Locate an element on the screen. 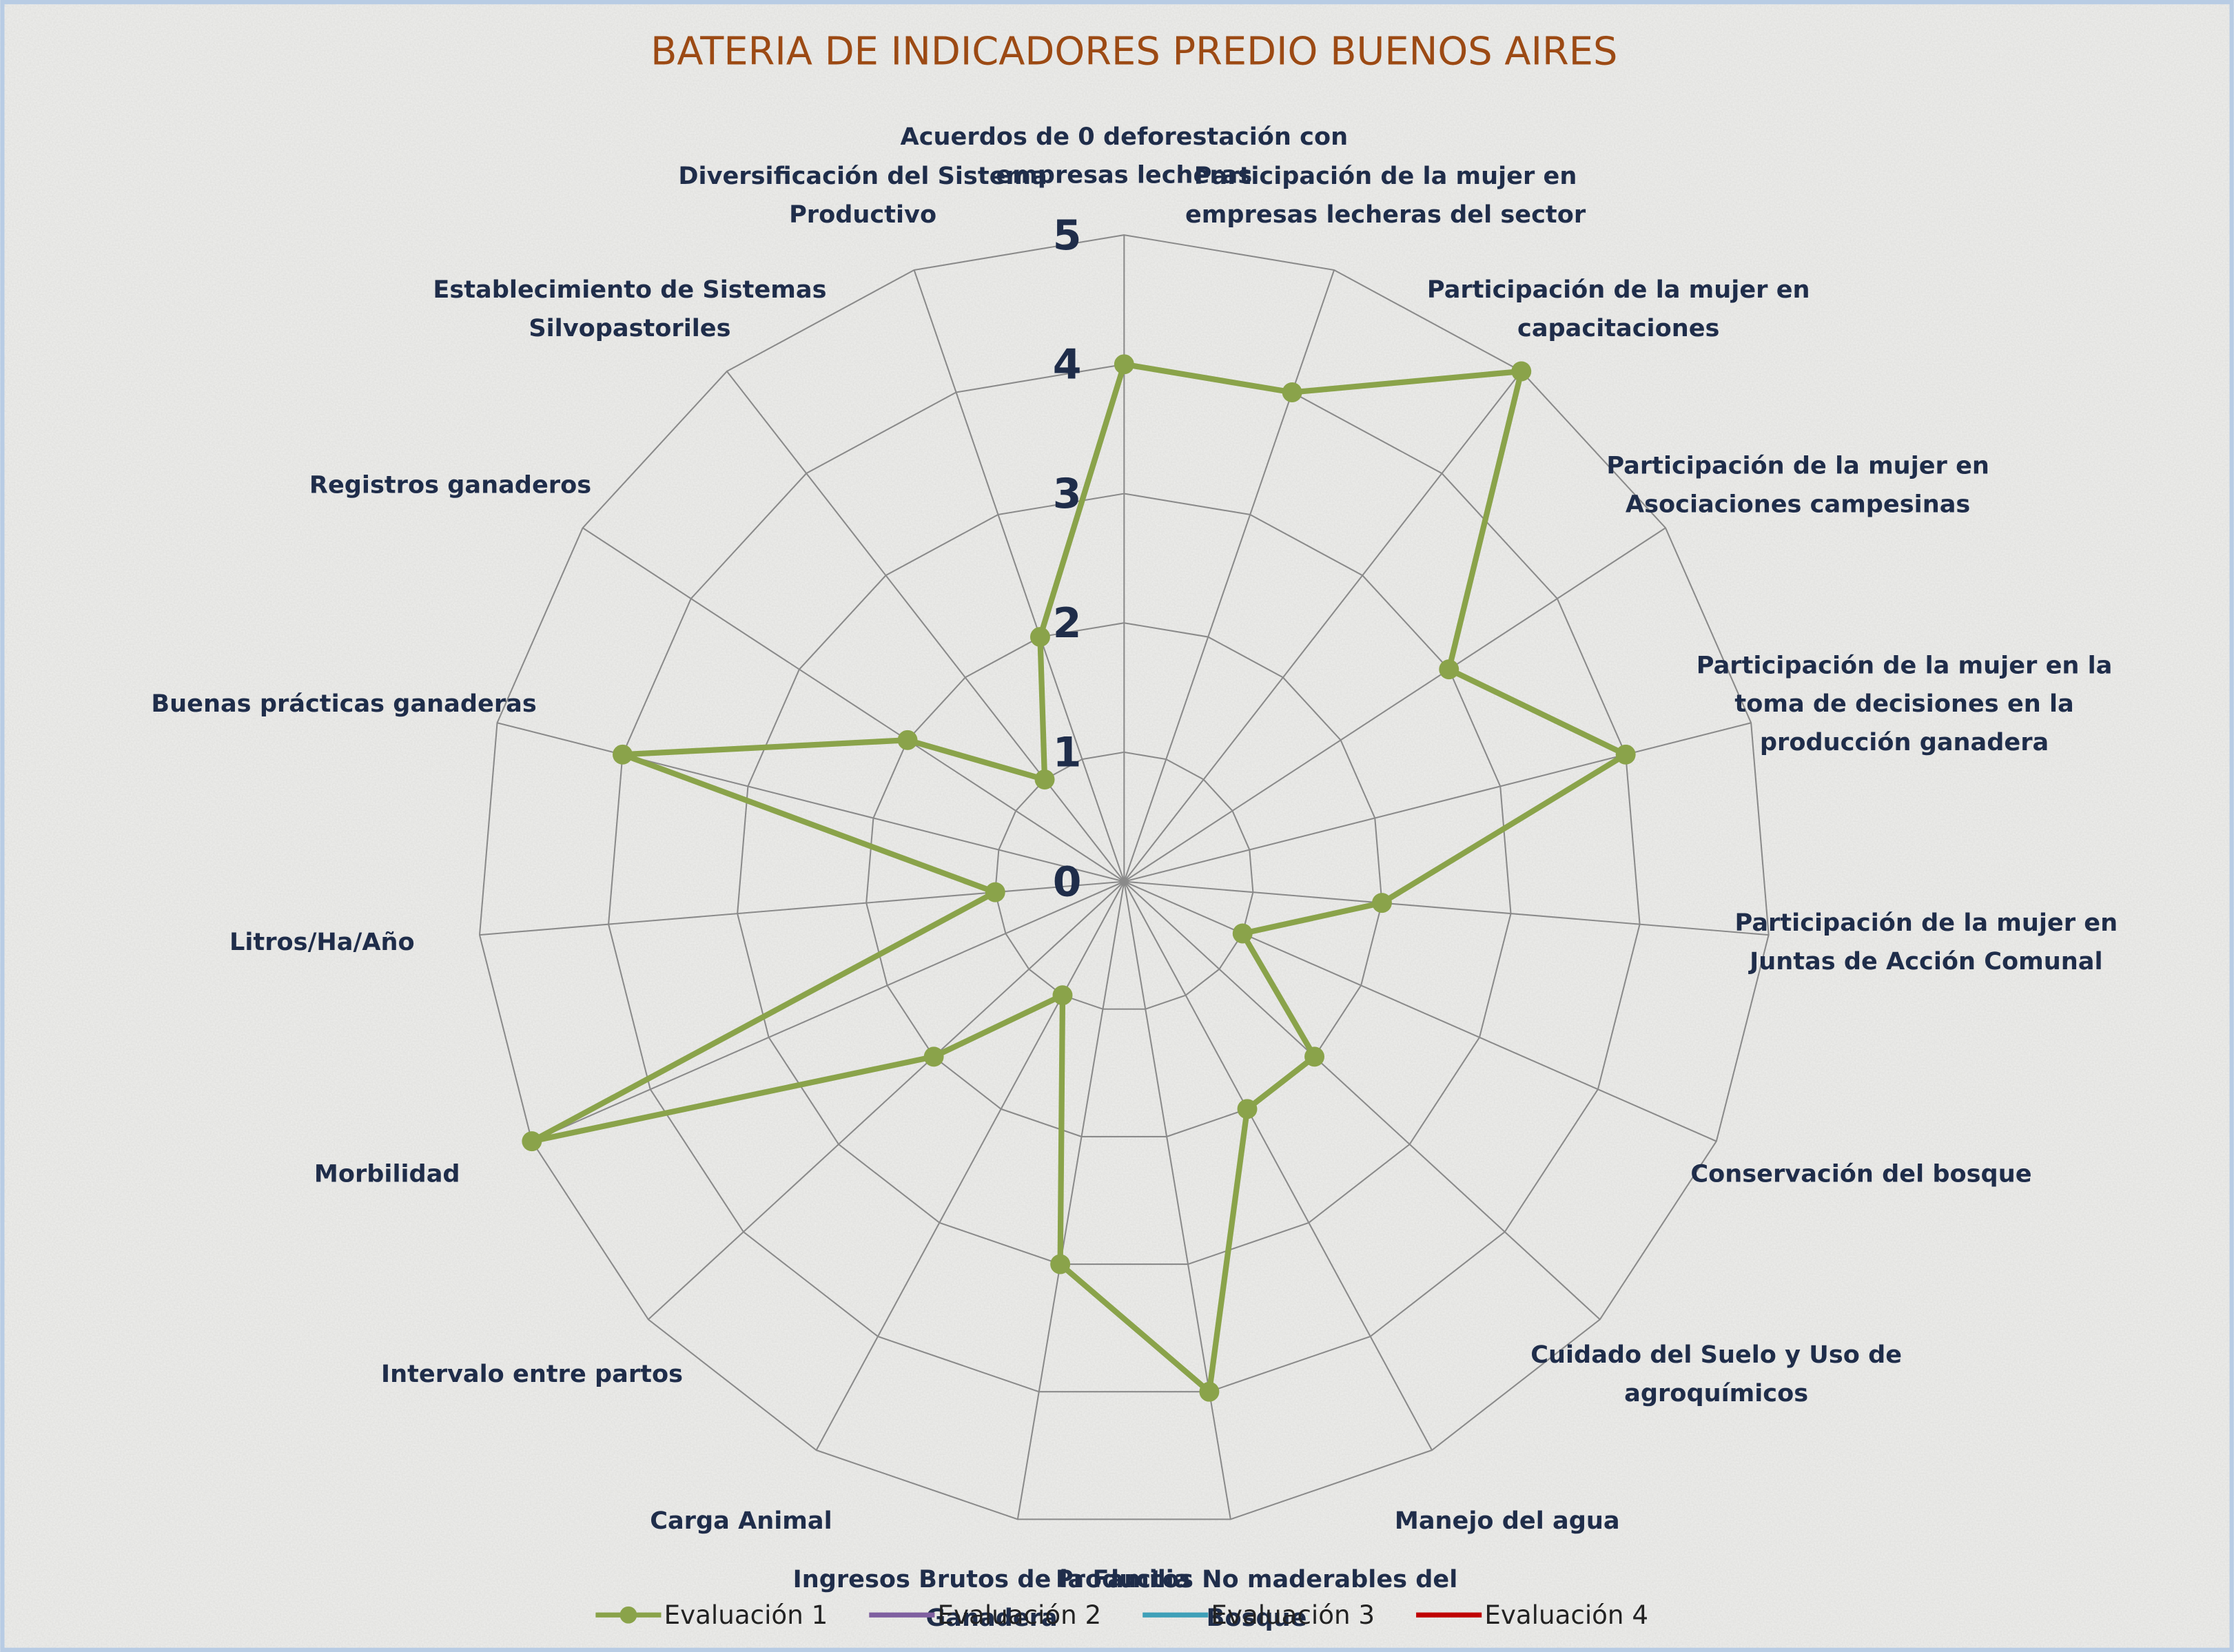 This screenshot has height=1652, width=2234. r-tick-label: 0 is located at coordinates (1067, 882).